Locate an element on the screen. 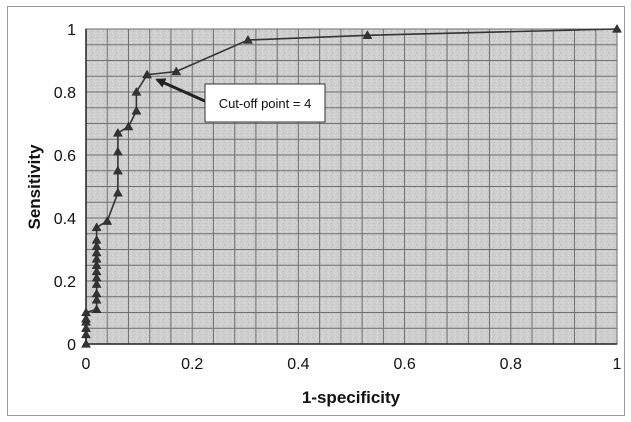 This screenshot has height=422, width=631. callout-label: Cut-off point = 4 is located at coordinates (265, 103).